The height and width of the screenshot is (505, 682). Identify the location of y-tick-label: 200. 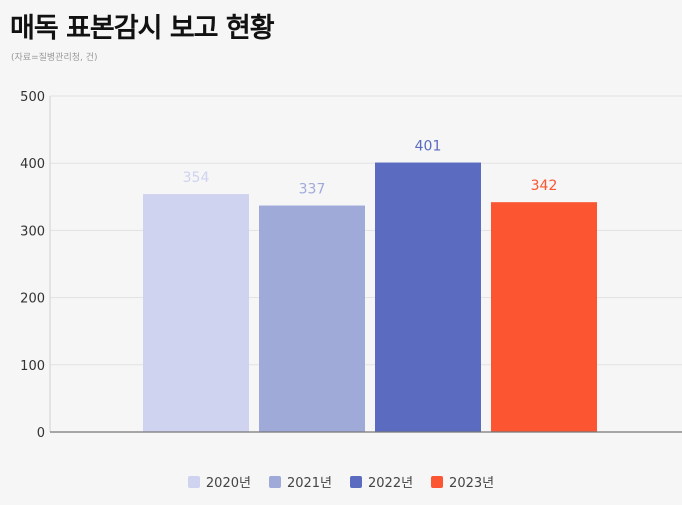
(32, 299).